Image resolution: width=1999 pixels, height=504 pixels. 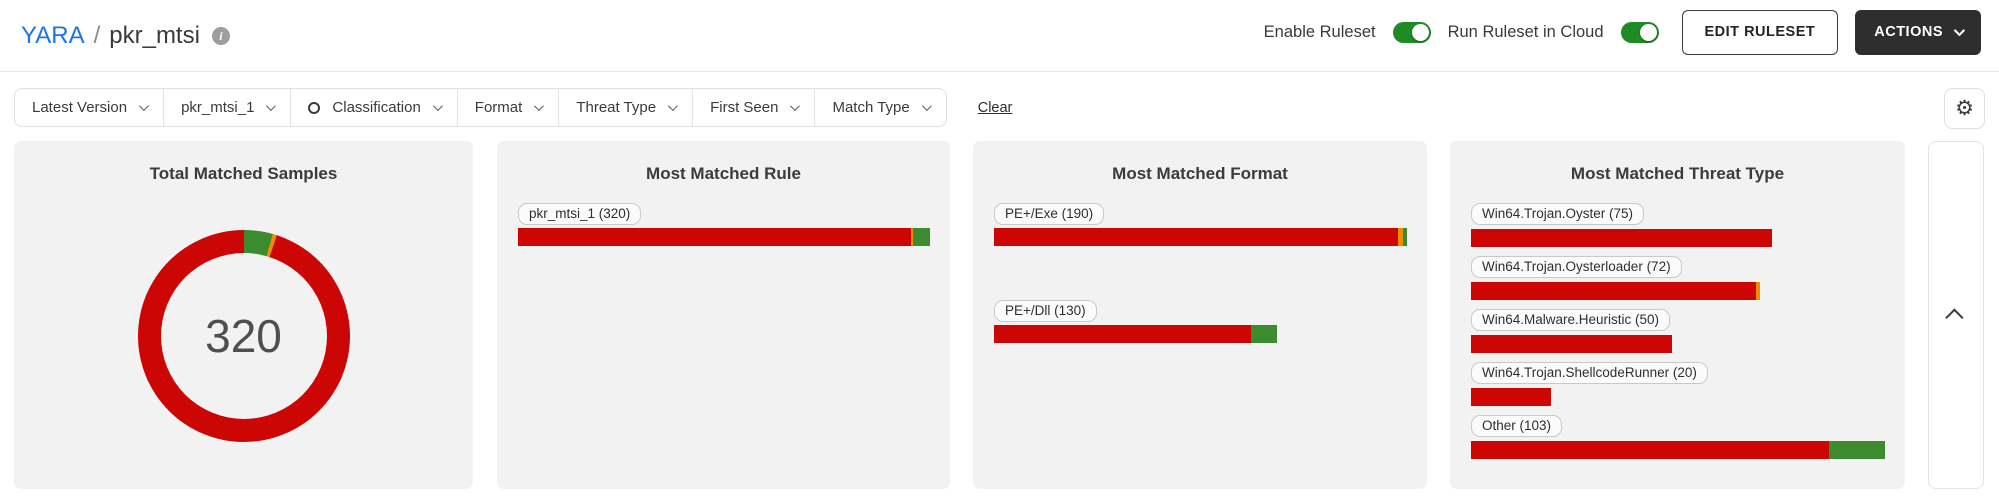 I want to click on filter-dropdown-label: First Seen, so click(x=744, y=107).